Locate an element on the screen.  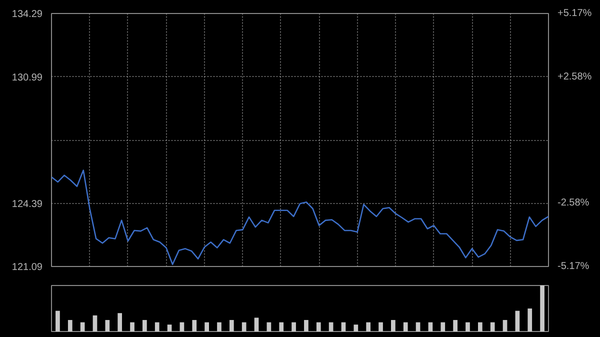
y2-tick-label: -5.17% is located at coordinates (574, 266).